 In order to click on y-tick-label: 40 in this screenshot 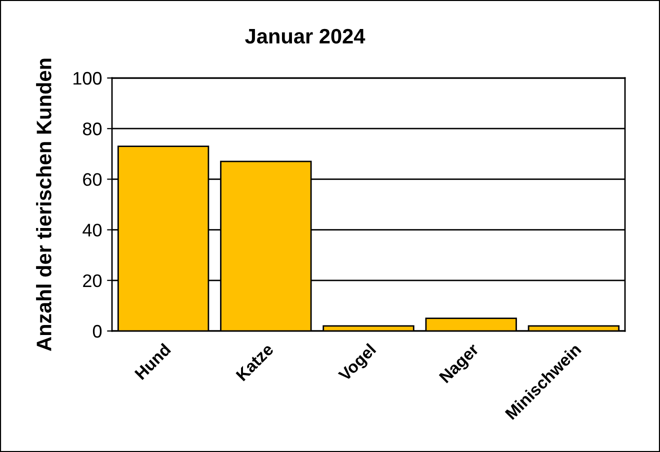, I will do `click(92, 230)`.